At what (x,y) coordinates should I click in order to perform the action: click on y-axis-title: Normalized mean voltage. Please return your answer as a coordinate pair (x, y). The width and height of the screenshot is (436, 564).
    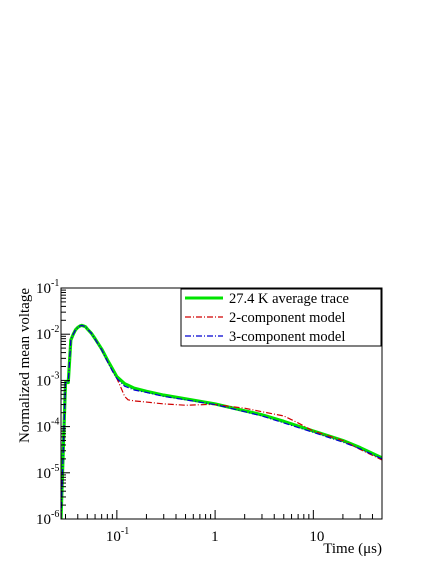
    Looking at the image, I should click on (25, 365).